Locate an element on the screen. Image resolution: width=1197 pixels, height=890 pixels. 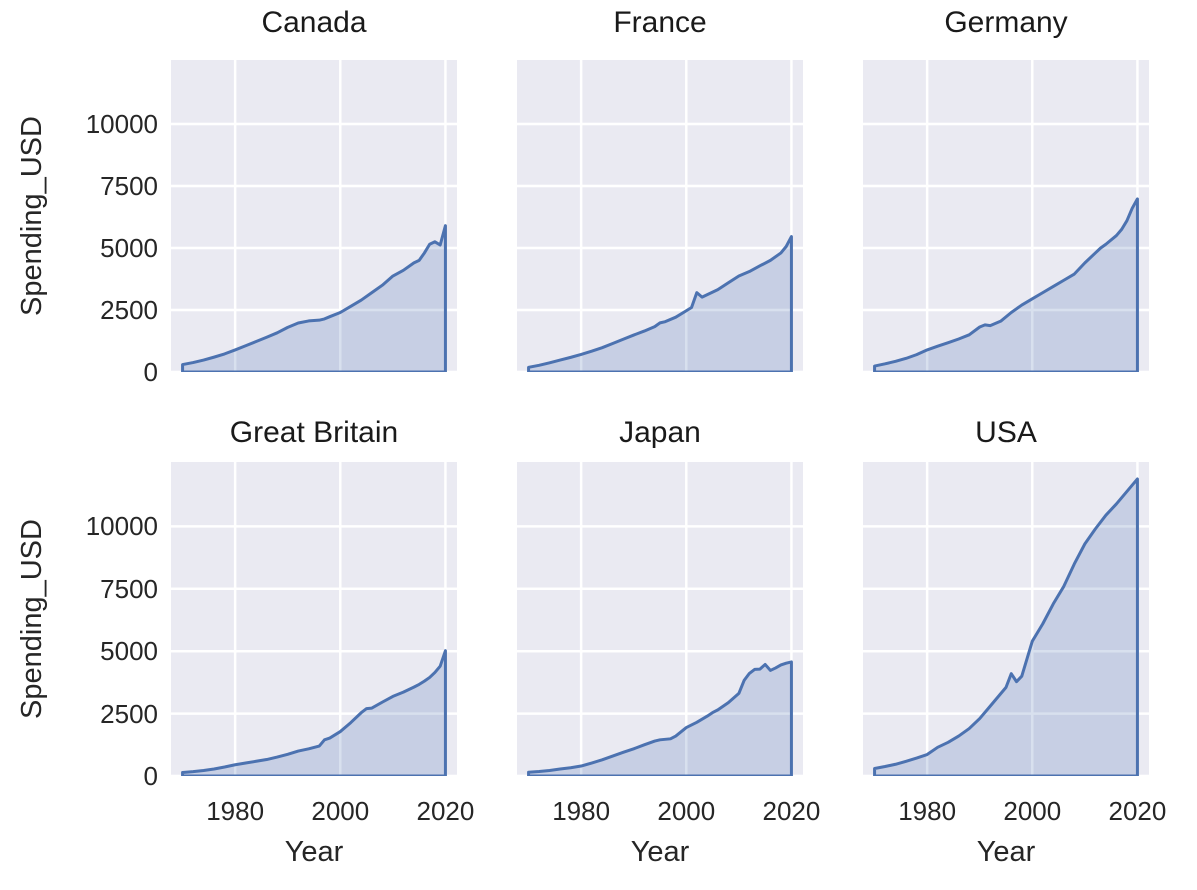
france-area-chart is located at coordinates (660, 216).